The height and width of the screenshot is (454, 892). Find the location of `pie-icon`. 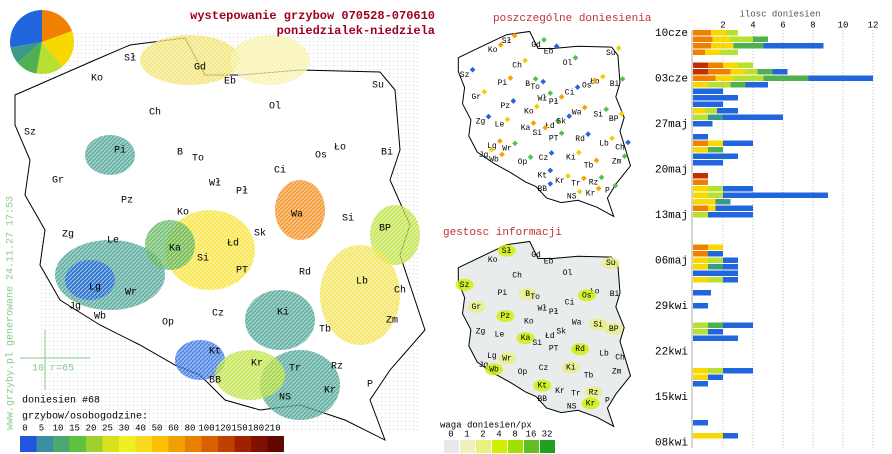

pie-icon is located at coordinates (42, 42).